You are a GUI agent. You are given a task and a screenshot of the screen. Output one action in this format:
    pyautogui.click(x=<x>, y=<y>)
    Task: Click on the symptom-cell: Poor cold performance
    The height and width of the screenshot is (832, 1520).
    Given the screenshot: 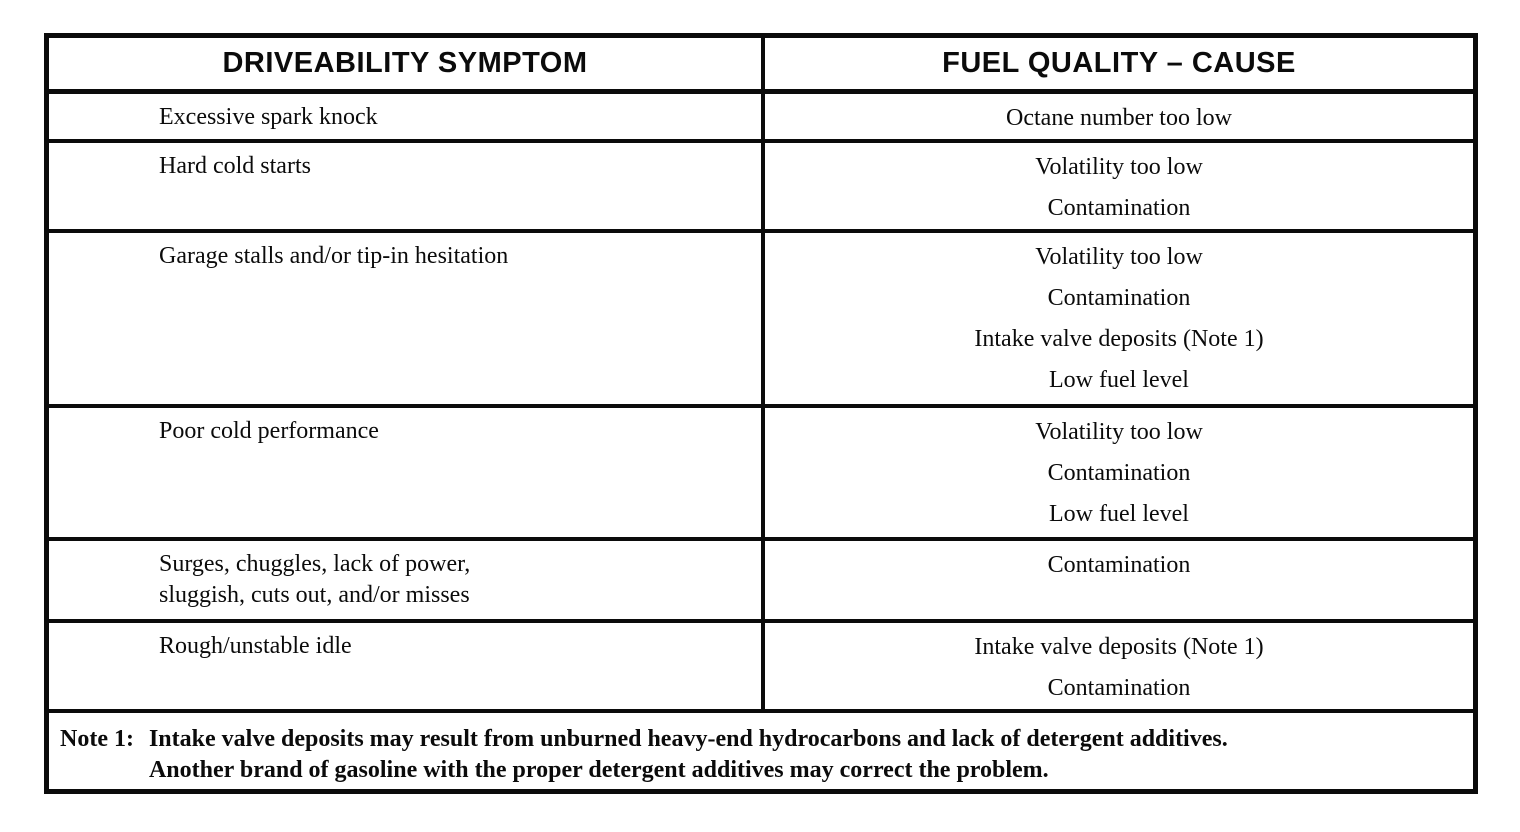 What is the action you would take?
    pyautogui.click(x=405, y=472)
    